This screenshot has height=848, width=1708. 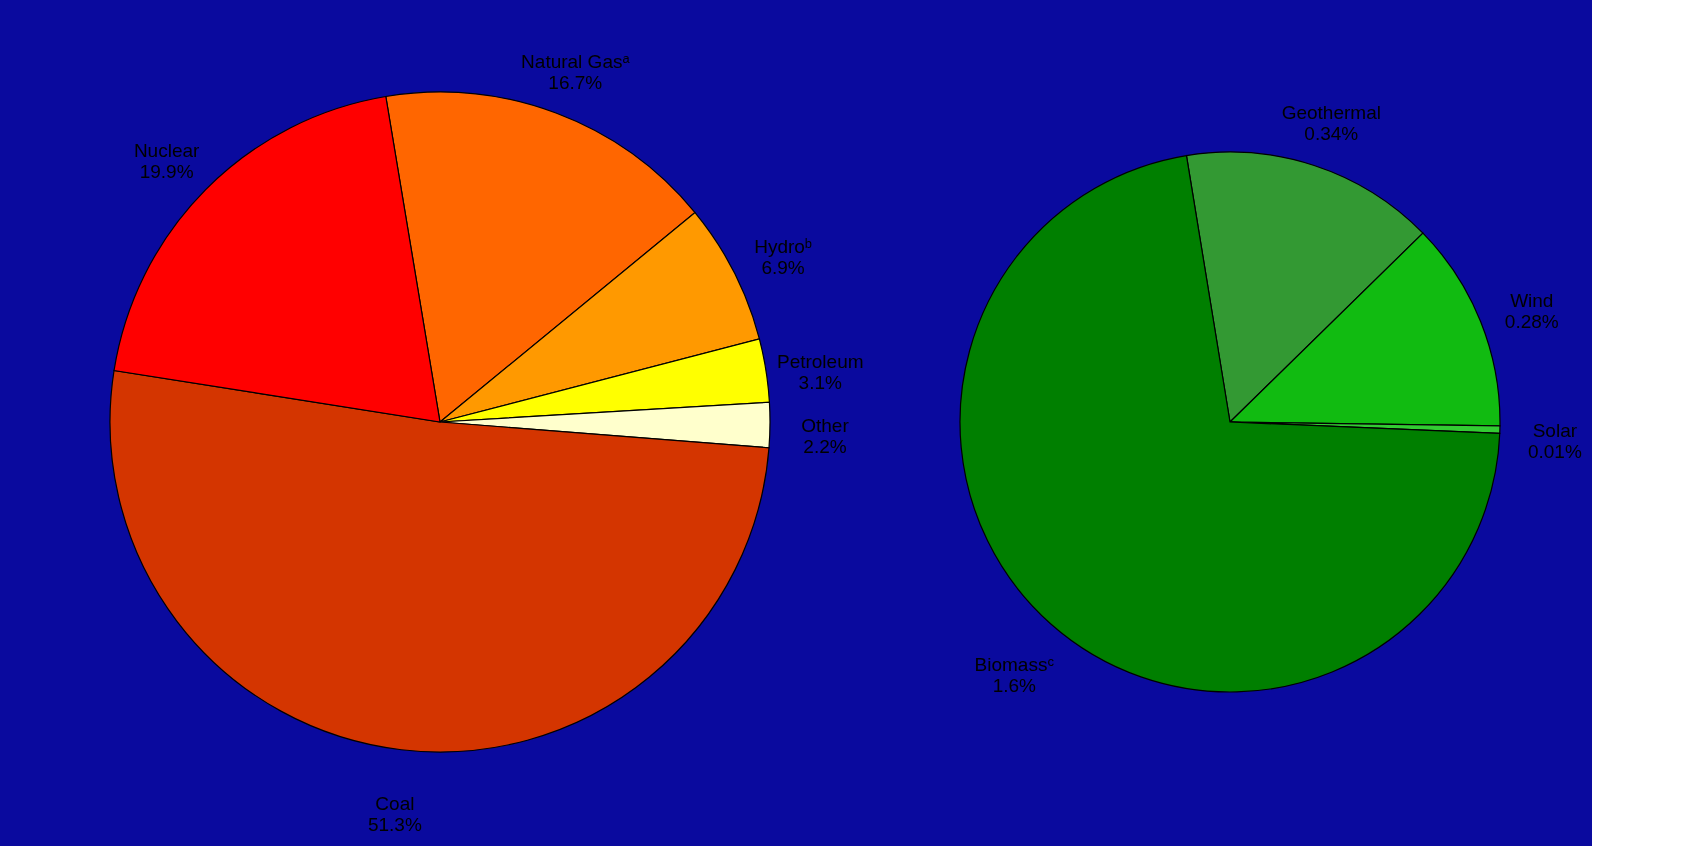 What do you see at coordinates (820, 361) in the screenshot?
I see `slice-label: Petroleum` at bounding box center [820, 361].